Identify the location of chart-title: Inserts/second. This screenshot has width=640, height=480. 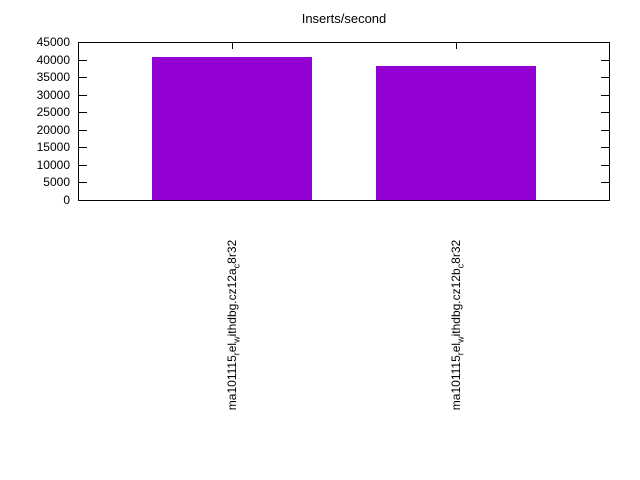
(344, 18).